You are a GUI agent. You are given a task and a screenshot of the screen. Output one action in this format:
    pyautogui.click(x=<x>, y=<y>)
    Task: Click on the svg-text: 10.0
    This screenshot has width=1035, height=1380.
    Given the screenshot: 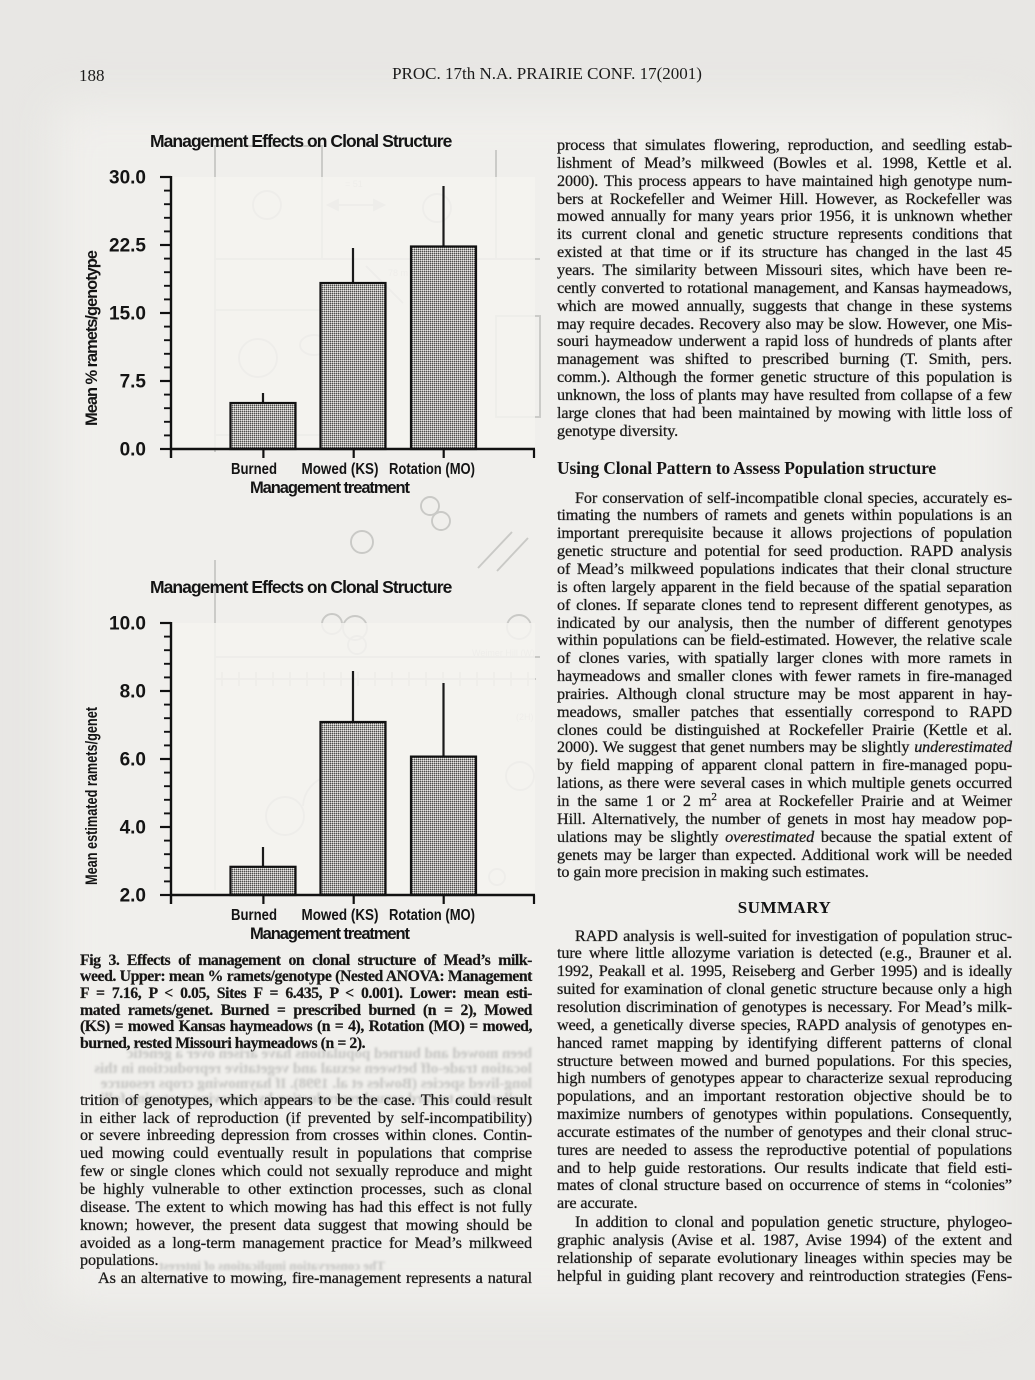 What is the action you would take?
    pyautogui.click(x=127, y=624)
    